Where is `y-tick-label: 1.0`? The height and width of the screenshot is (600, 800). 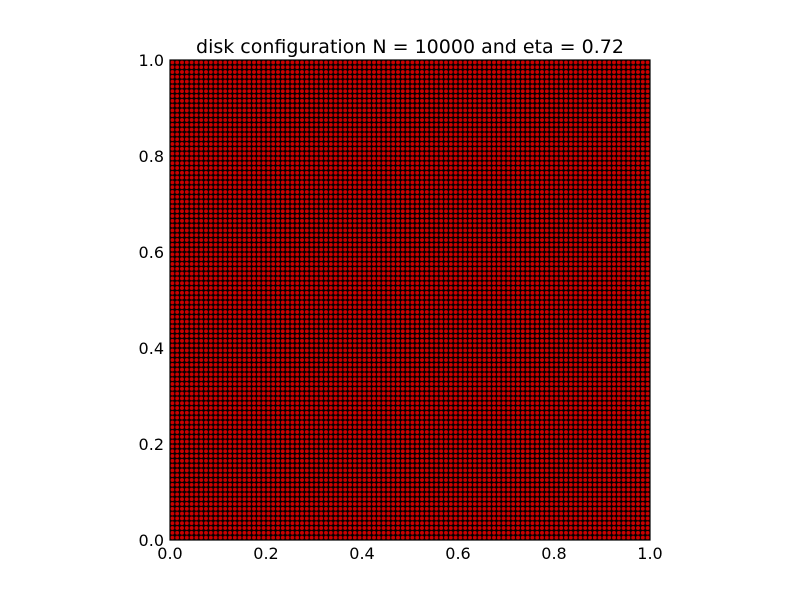 y-tick-label: 1.0 is located at coordinates (151, 60).